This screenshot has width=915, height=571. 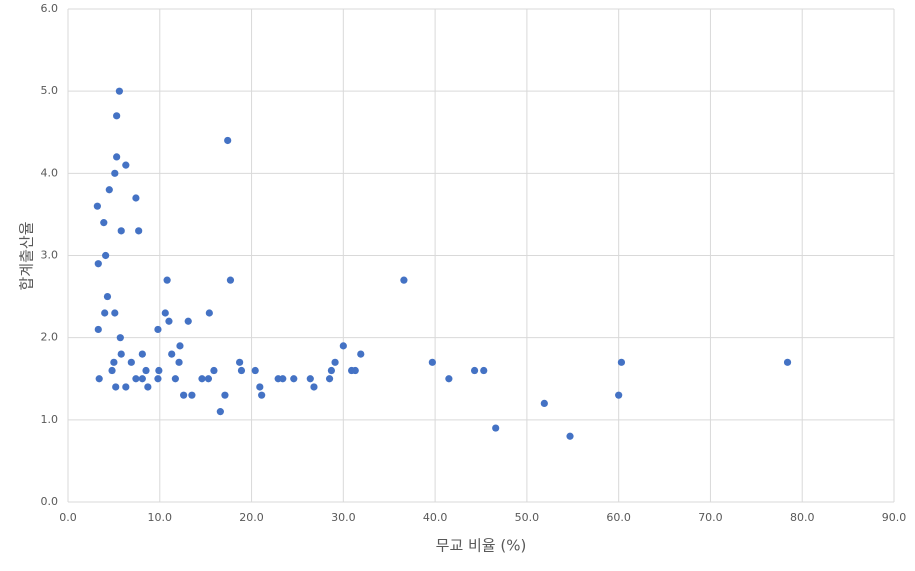 What do you see at coordinates (894, 517) in the screenshot?
I see `x-tick-label: 90.0` at bounding box center [894, 517].